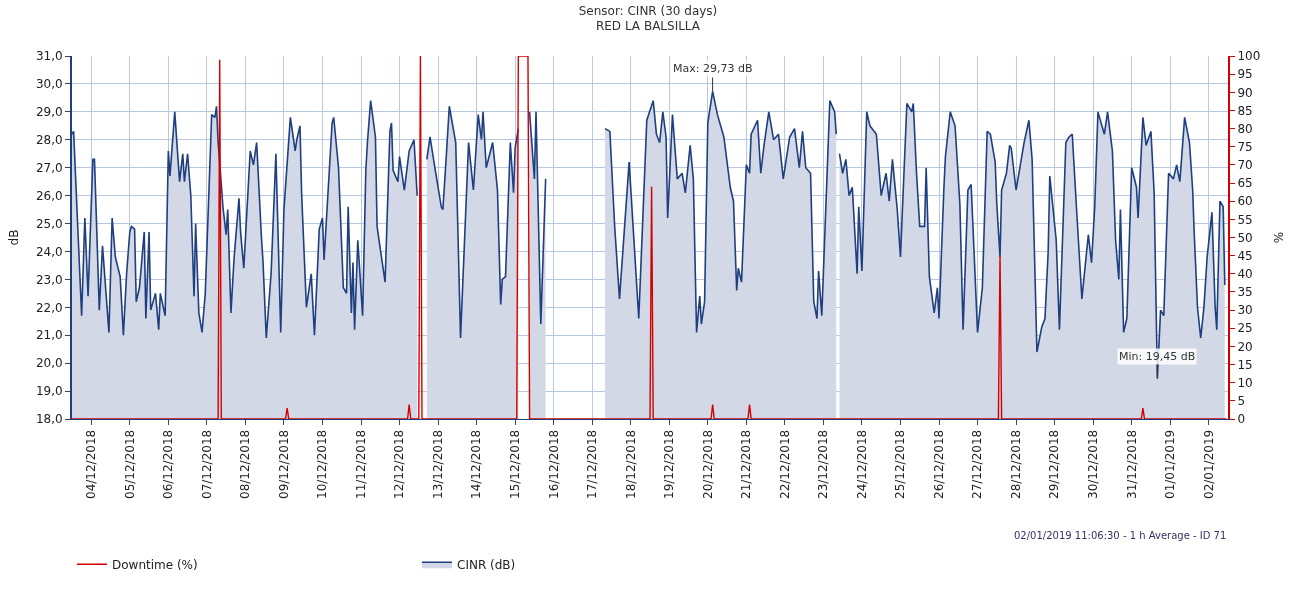  What do you see at coordinates (1245, 183) in the screenshot?
I see `y2-tick-label: 65` at bounding box center [1245, 183].